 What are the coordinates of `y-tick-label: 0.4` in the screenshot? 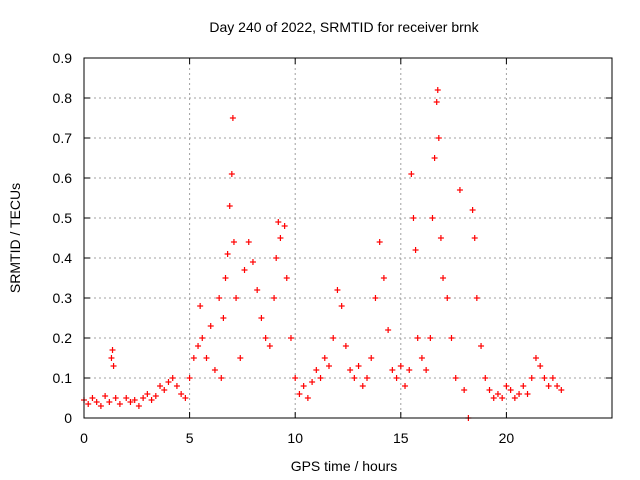 It's located at (63, 258).